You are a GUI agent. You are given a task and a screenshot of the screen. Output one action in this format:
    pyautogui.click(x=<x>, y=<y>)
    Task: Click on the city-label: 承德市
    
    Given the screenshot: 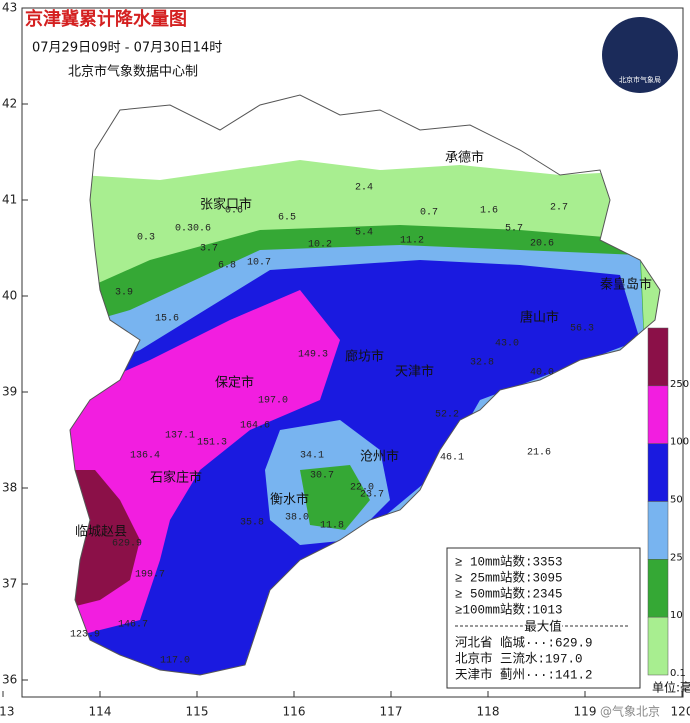 What is the action you would take?
    pyautogui.click(x=464, y=158)
    